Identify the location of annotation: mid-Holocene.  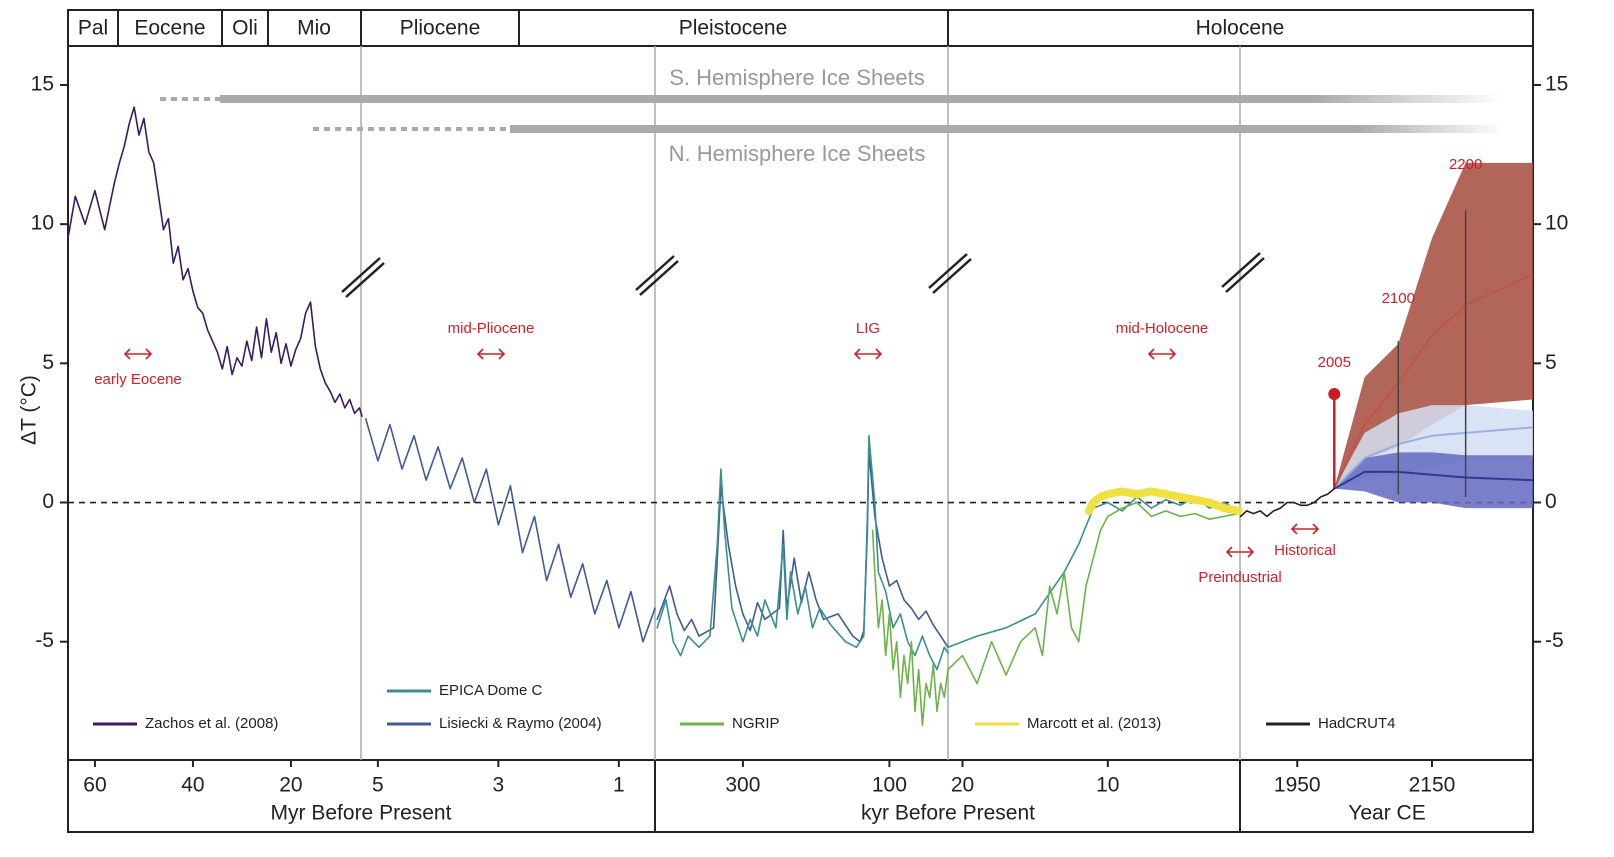
(1162, 328).